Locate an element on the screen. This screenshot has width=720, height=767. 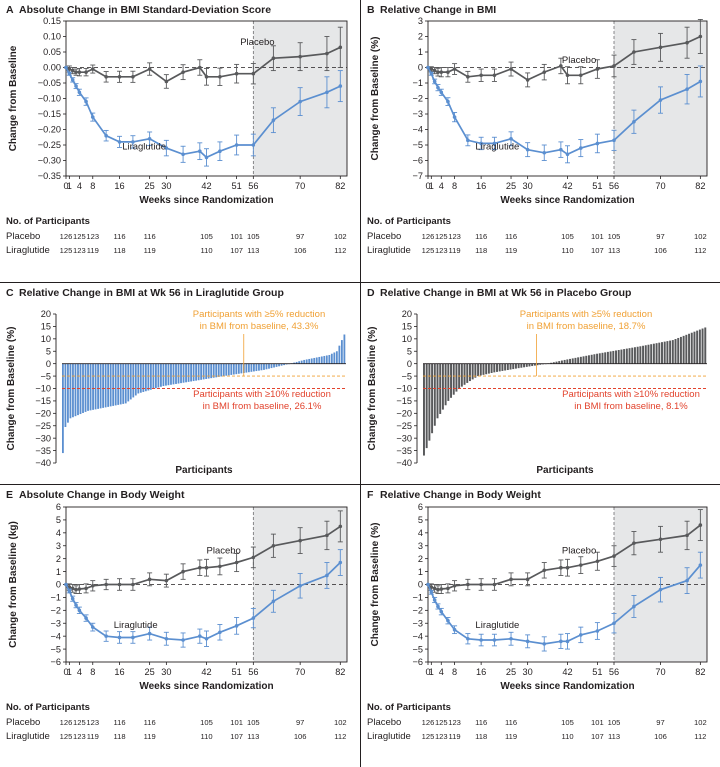
x-axis-label-d: Participants is located at coordinates (565, 470).